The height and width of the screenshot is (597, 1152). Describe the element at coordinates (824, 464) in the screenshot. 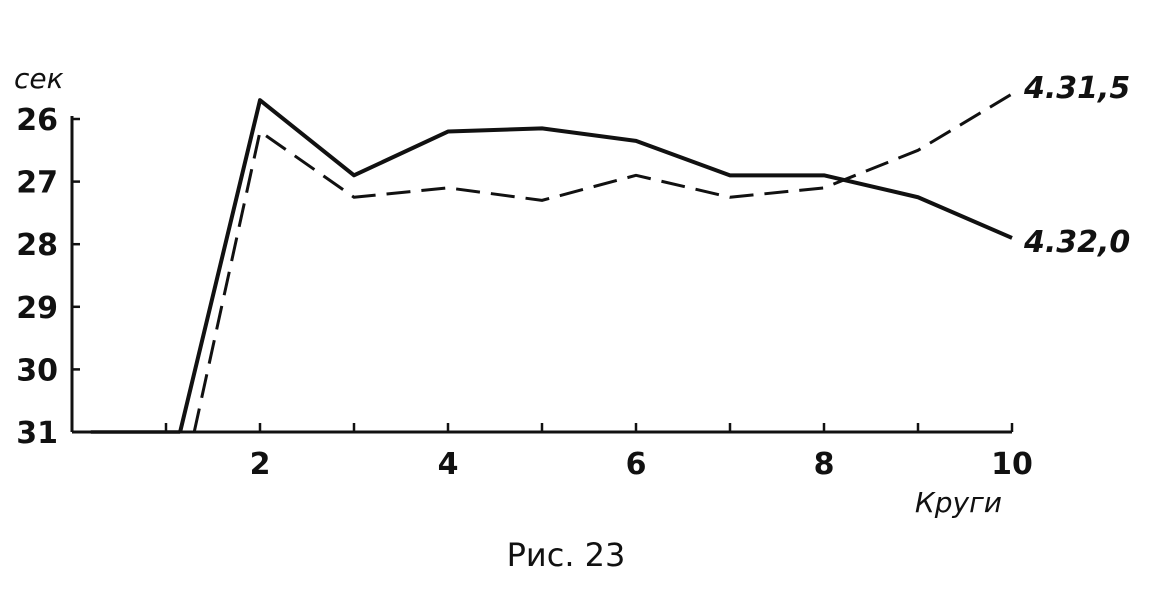

I see `x-tick-label: 8` at that location.